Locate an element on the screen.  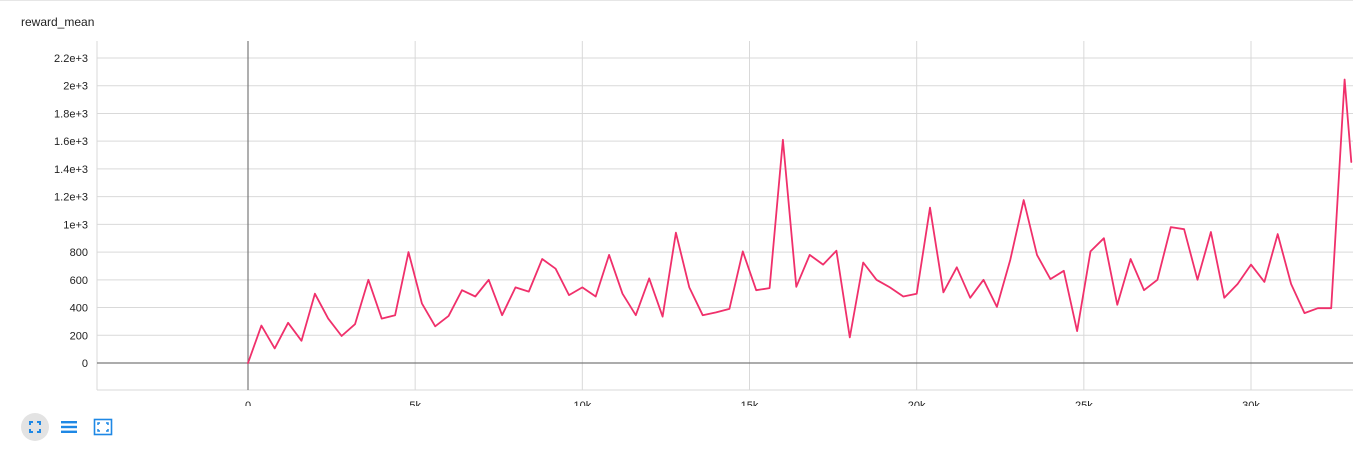
y-tick-label: 1.6e+3 is located at coordinates (71, 142).